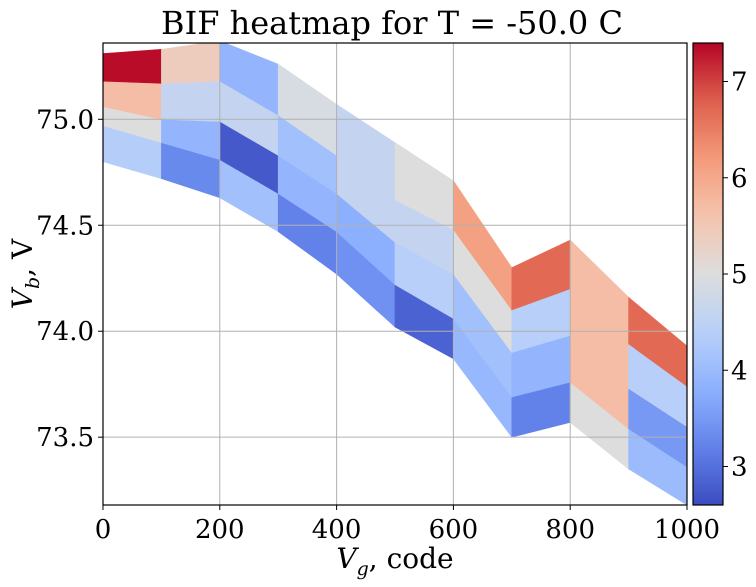  Describe the element at coordinates (103, 530) in the screenshot. I see `x-tick-label: 0` at that location.